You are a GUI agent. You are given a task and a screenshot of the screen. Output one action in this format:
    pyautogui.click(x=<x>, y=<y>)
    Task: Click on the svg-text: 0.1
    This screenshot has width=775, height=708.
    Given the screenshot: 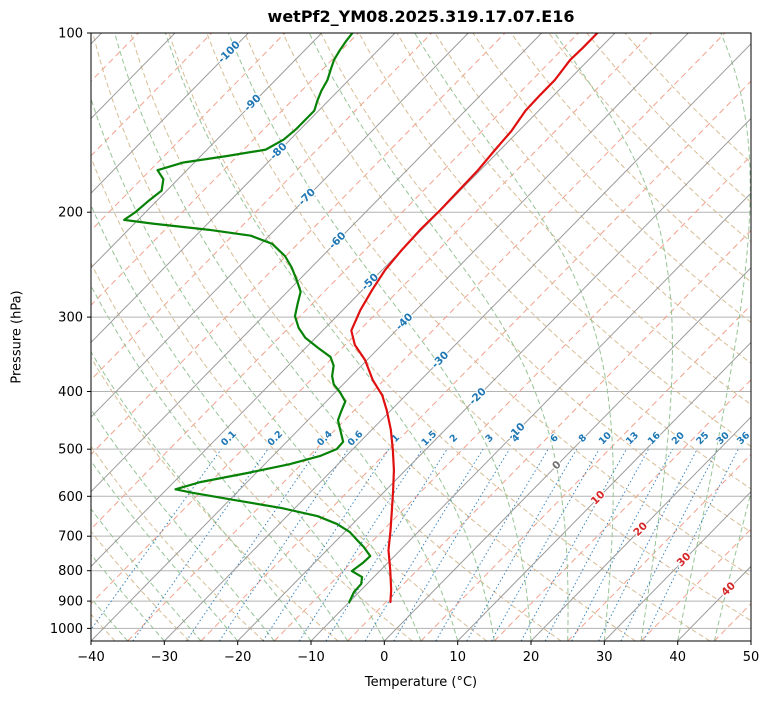 What is the action you would take?
    pyautogui.click(x=229, y=439)
    